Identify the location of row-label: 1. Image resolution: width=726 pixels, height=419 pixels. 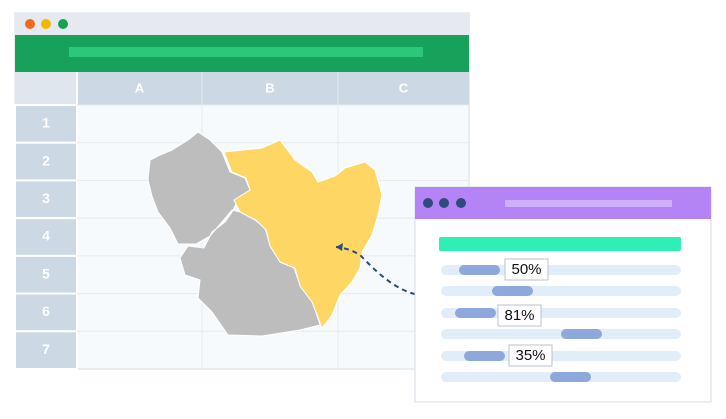
(46, 123).